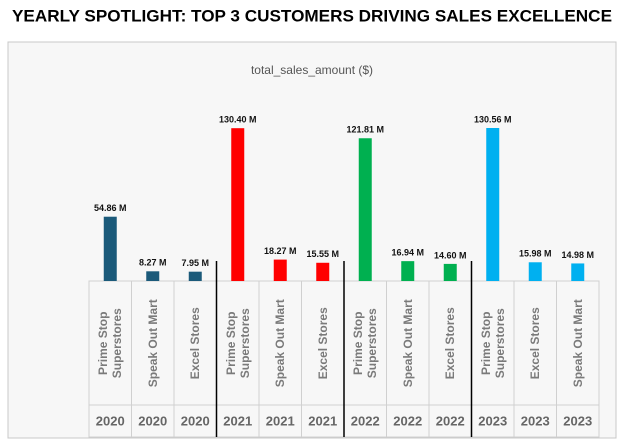 The width and height of the screenshot is (624, 442). Describe the element at coordinates (365, 130) in the screenshot. I see `data-label: 121.81 M` at that location.